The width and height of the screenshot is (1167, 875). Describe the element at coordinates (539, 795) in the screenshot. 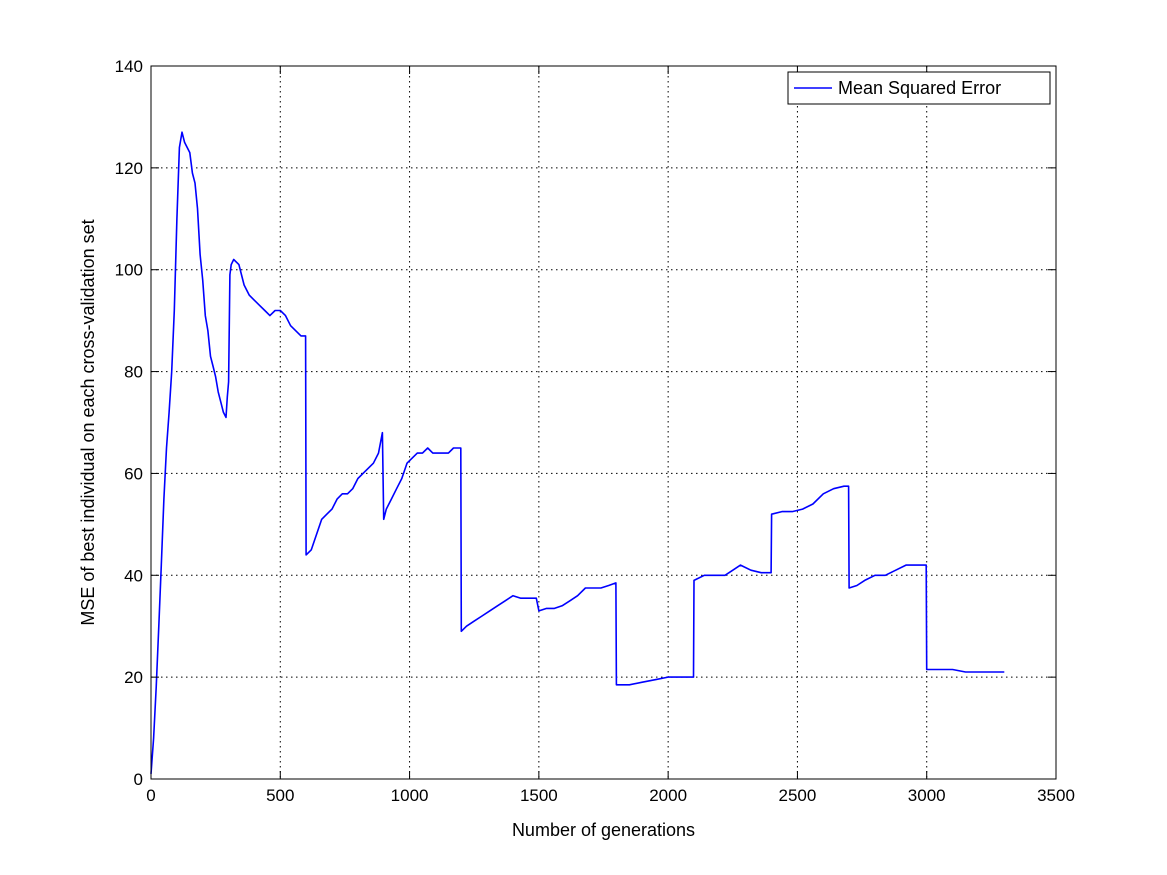

I see `x-tick-label: 1500` at that location.